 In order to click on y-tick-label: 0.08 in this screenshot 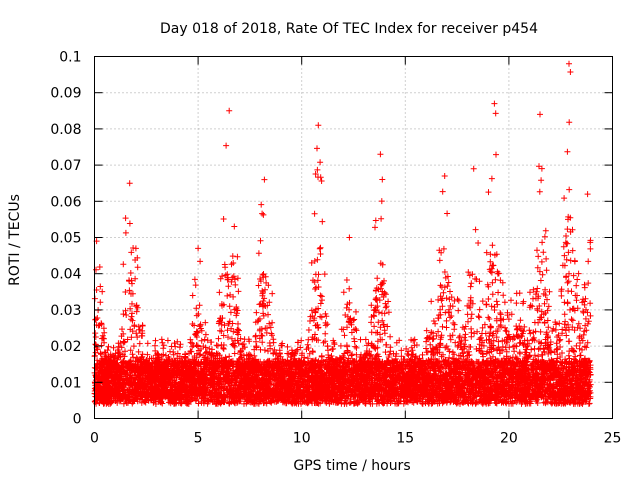, I will do `click(65, 130)`.